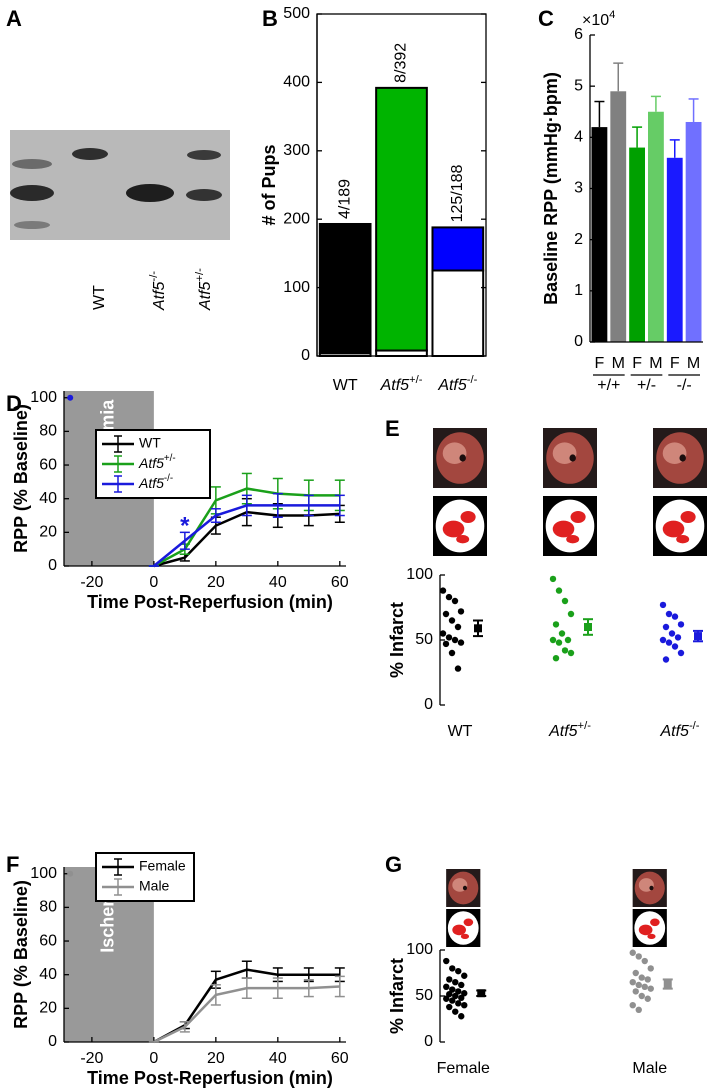 Image resolution: width=714 pixels, height=1088 pixels. What do you see at coordinates (185, 526) in the screenshot?
I see `annotation: *` at bounding box center [185, 526].